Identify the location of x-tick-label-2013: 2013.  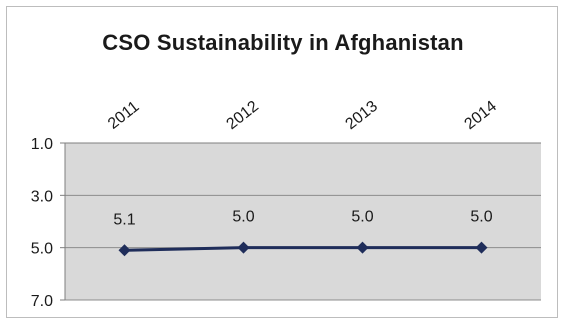
(361, 115).